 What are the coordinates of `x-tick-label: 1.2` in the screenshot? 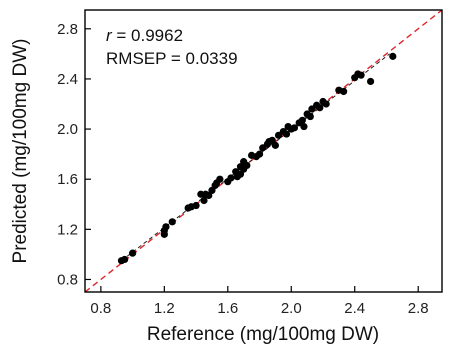 It's located at (164, 308).